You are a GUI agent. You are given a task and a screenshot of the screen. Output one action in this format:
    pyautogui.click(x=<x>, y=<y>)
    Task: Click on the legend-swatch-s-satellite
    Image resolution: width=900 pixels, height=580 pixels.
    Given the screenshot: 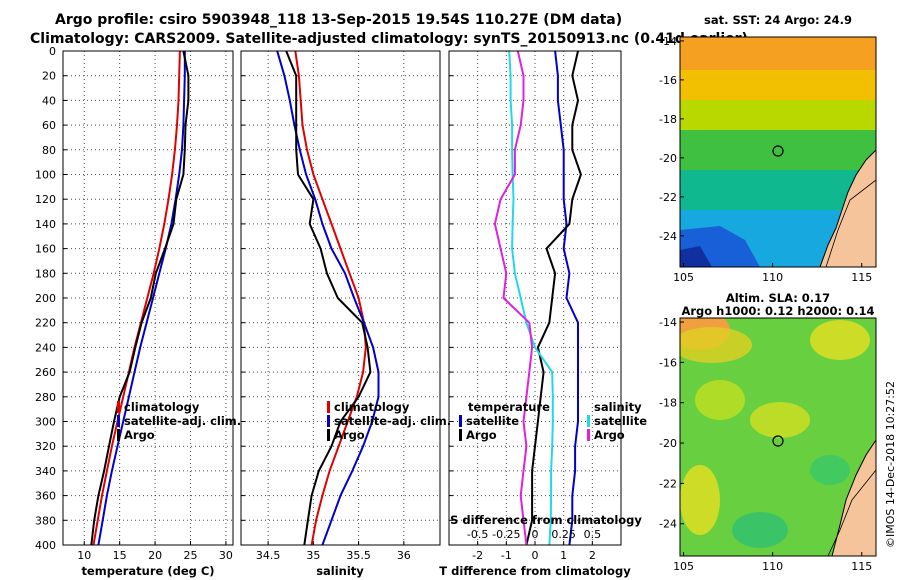 What is the action you would take?
    pyautogui.click(x=588, y=421)
    